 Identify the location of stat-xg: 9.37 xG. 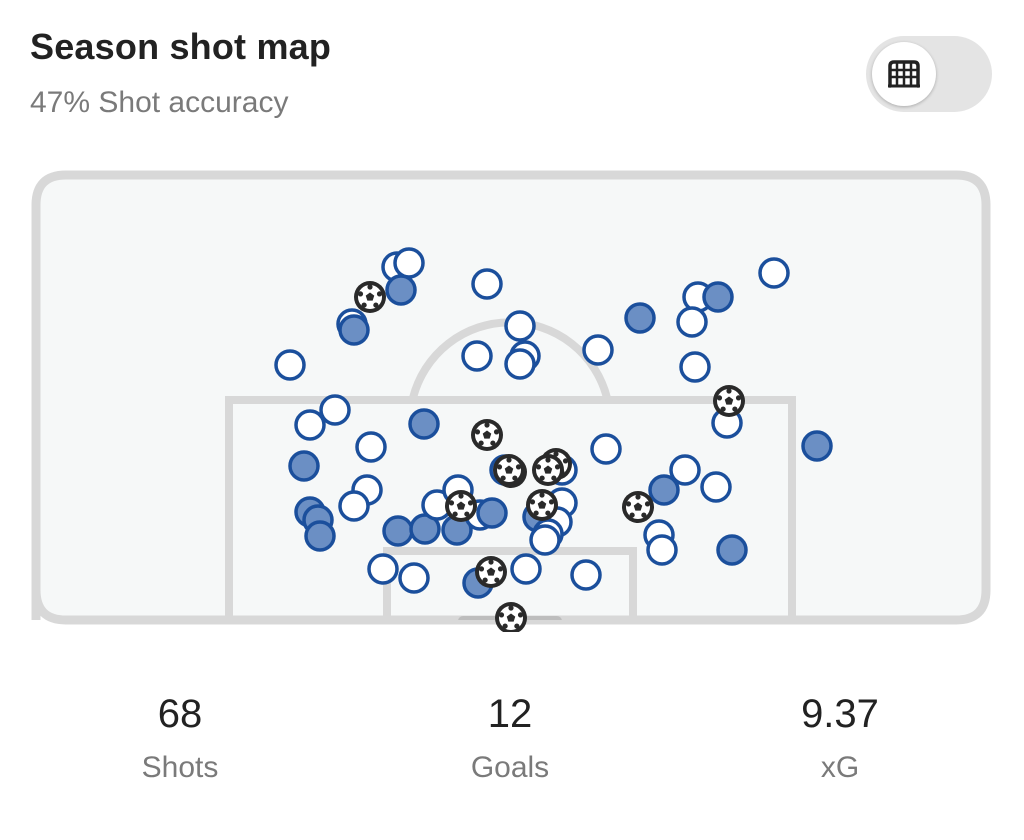
(840, 738).